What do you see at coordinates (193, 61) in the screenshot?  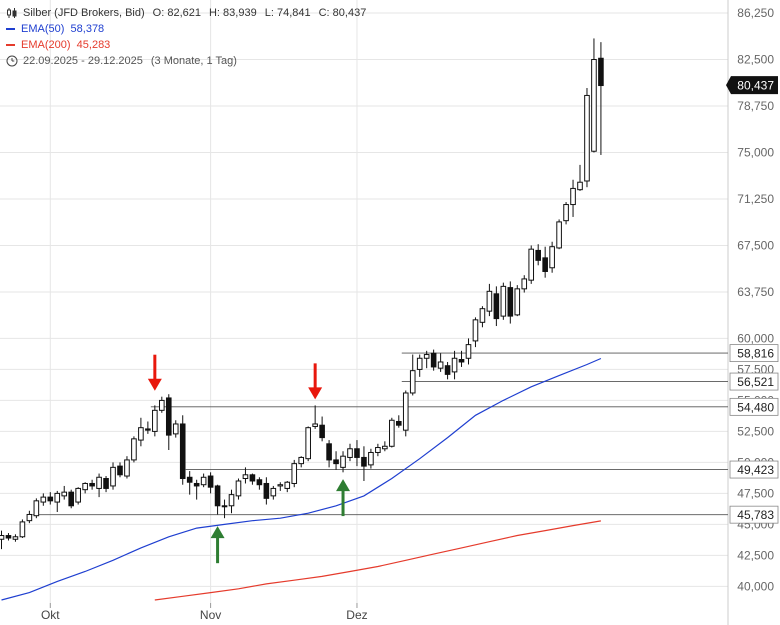 I see `period-label: (3 Monate, 1 Tag)` at bounding box center [193, 61].